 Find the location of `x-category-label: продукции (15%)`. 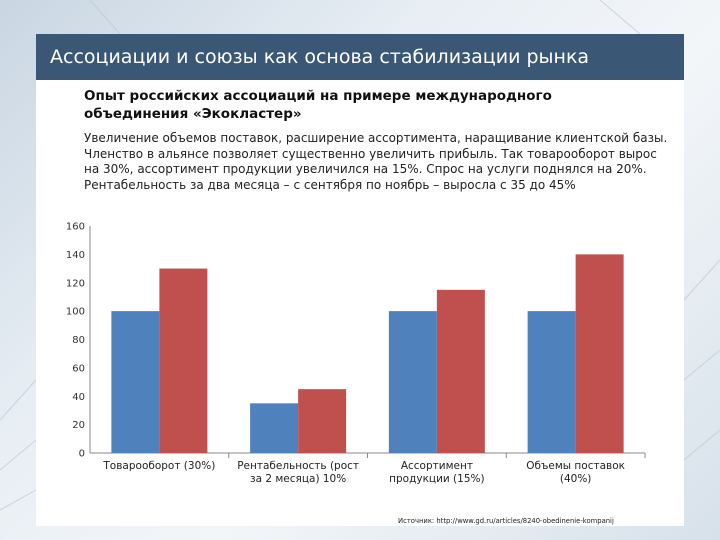

x-category-label: продукции (15%) is located at coordinates (436, 479).